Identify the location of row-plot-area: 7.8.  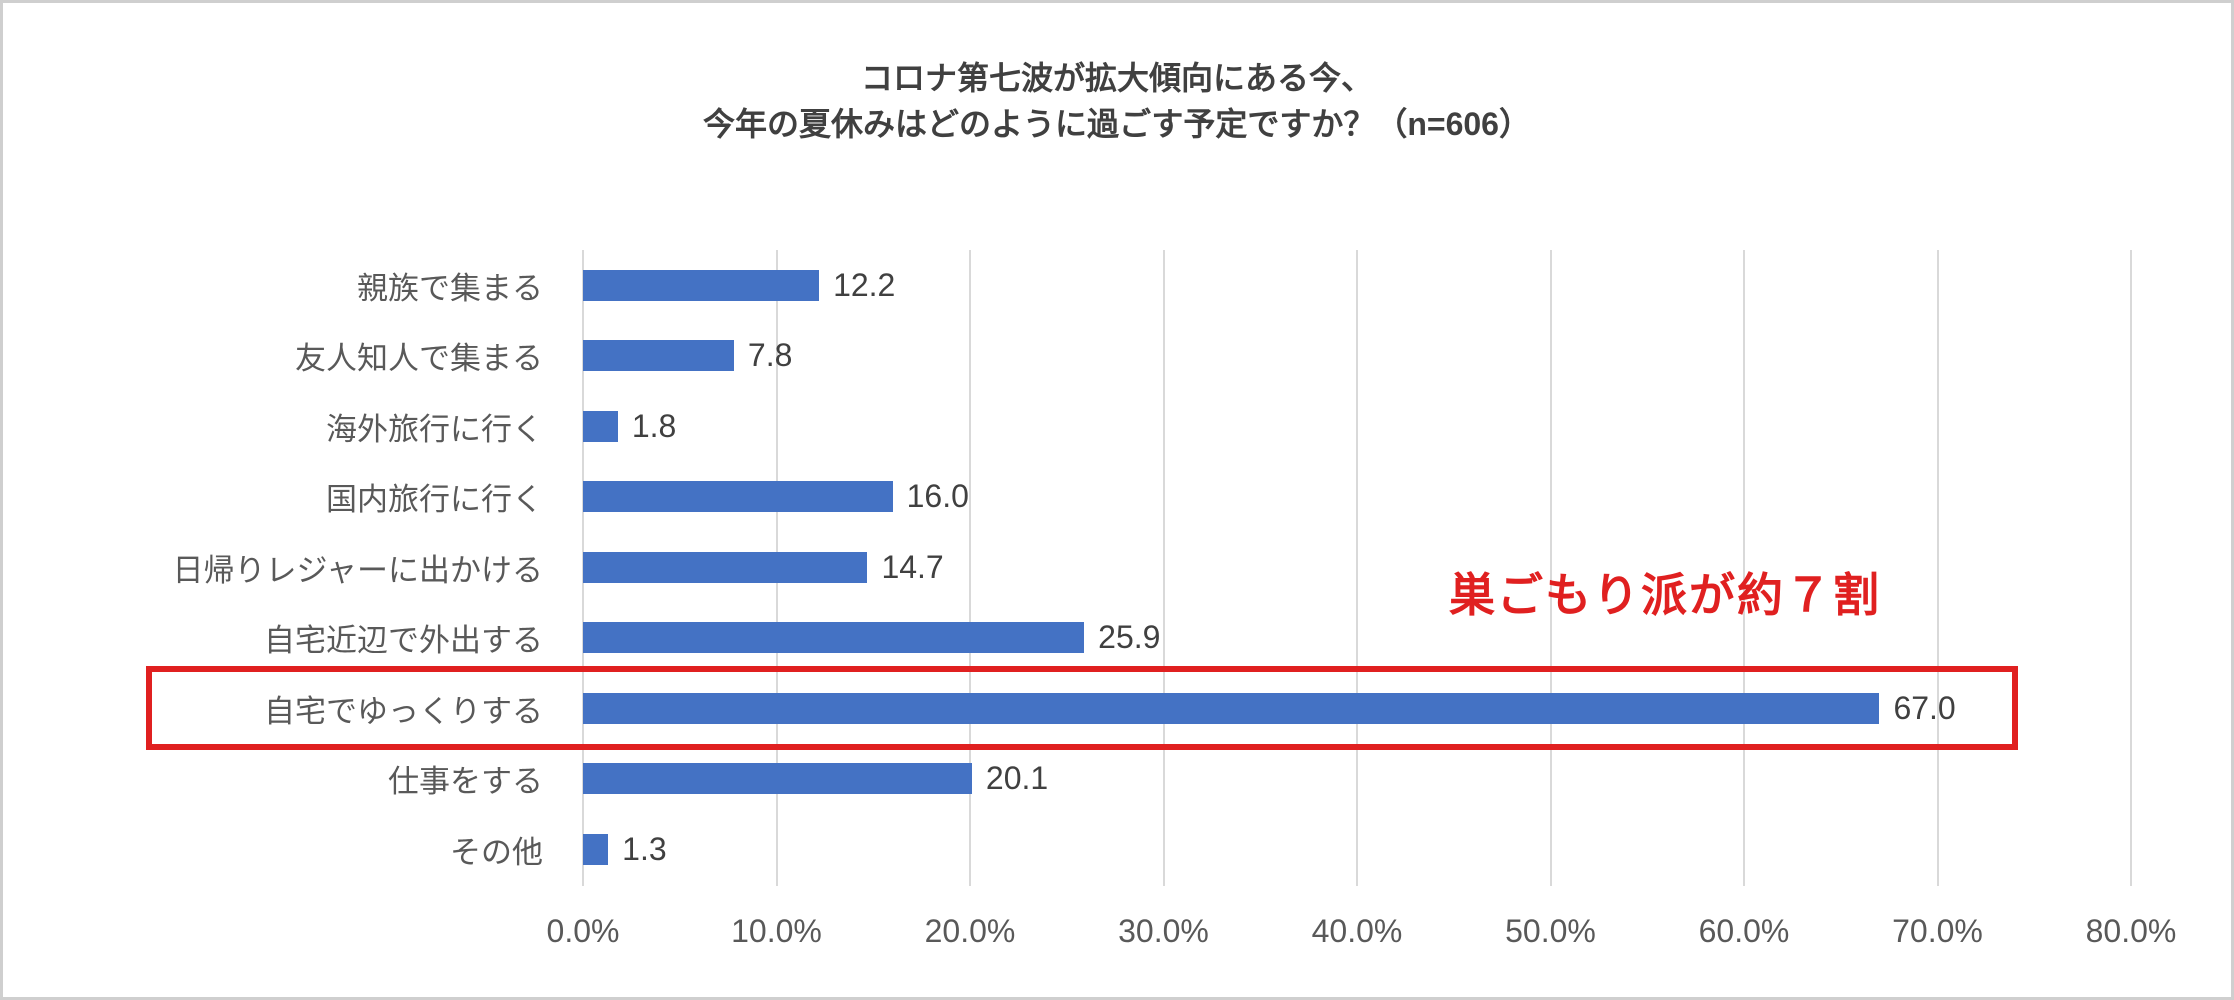
(1357, 356).